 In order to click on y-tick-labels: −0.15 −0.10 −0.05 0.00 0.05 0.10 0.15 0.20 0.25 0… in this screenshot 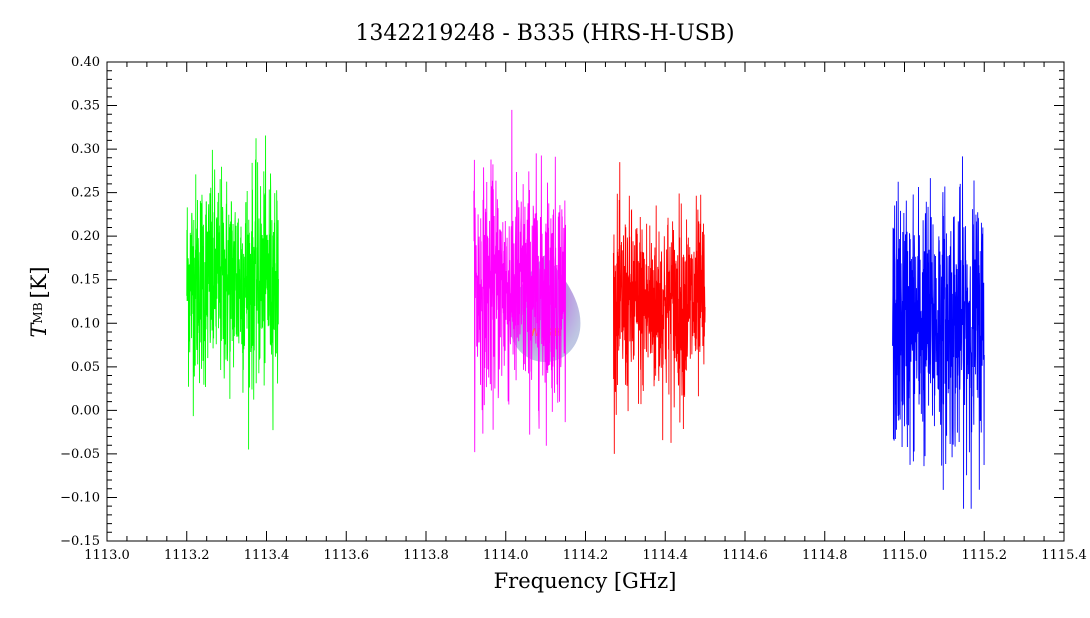, I will do `click(80, 302)`.